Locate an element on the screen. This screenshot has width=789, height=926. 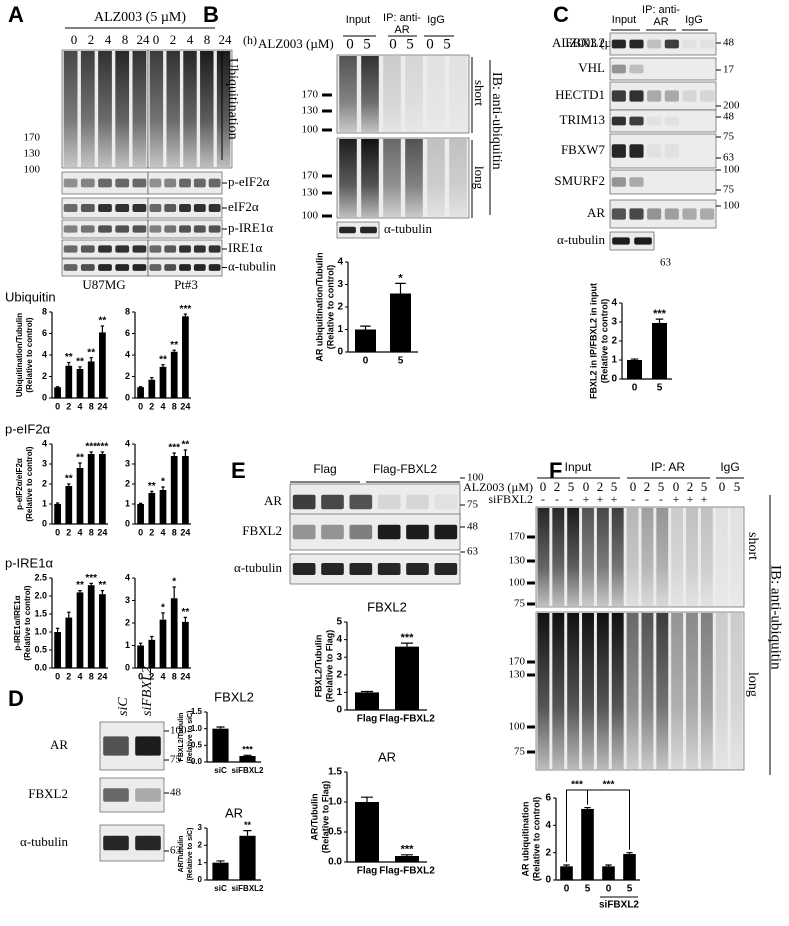
x-tick-label: 24 is located at coordinates (185, 676).